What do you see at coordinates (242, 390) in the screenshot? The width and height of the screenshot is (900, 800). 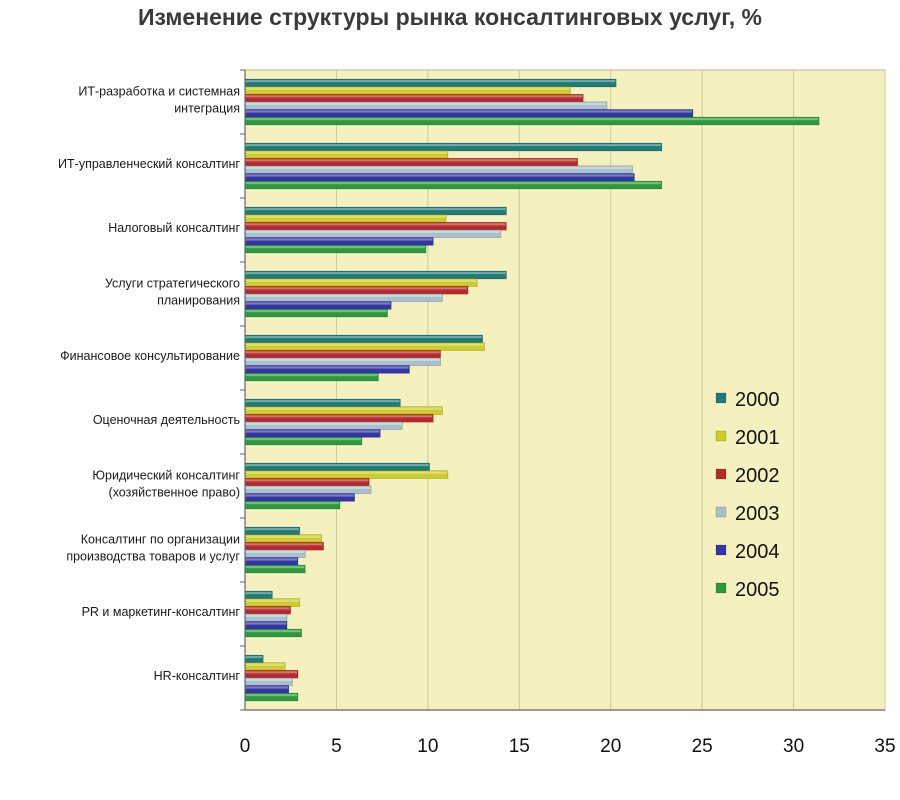 I see `y-axis-ticks` at bounding box center [242, 390].